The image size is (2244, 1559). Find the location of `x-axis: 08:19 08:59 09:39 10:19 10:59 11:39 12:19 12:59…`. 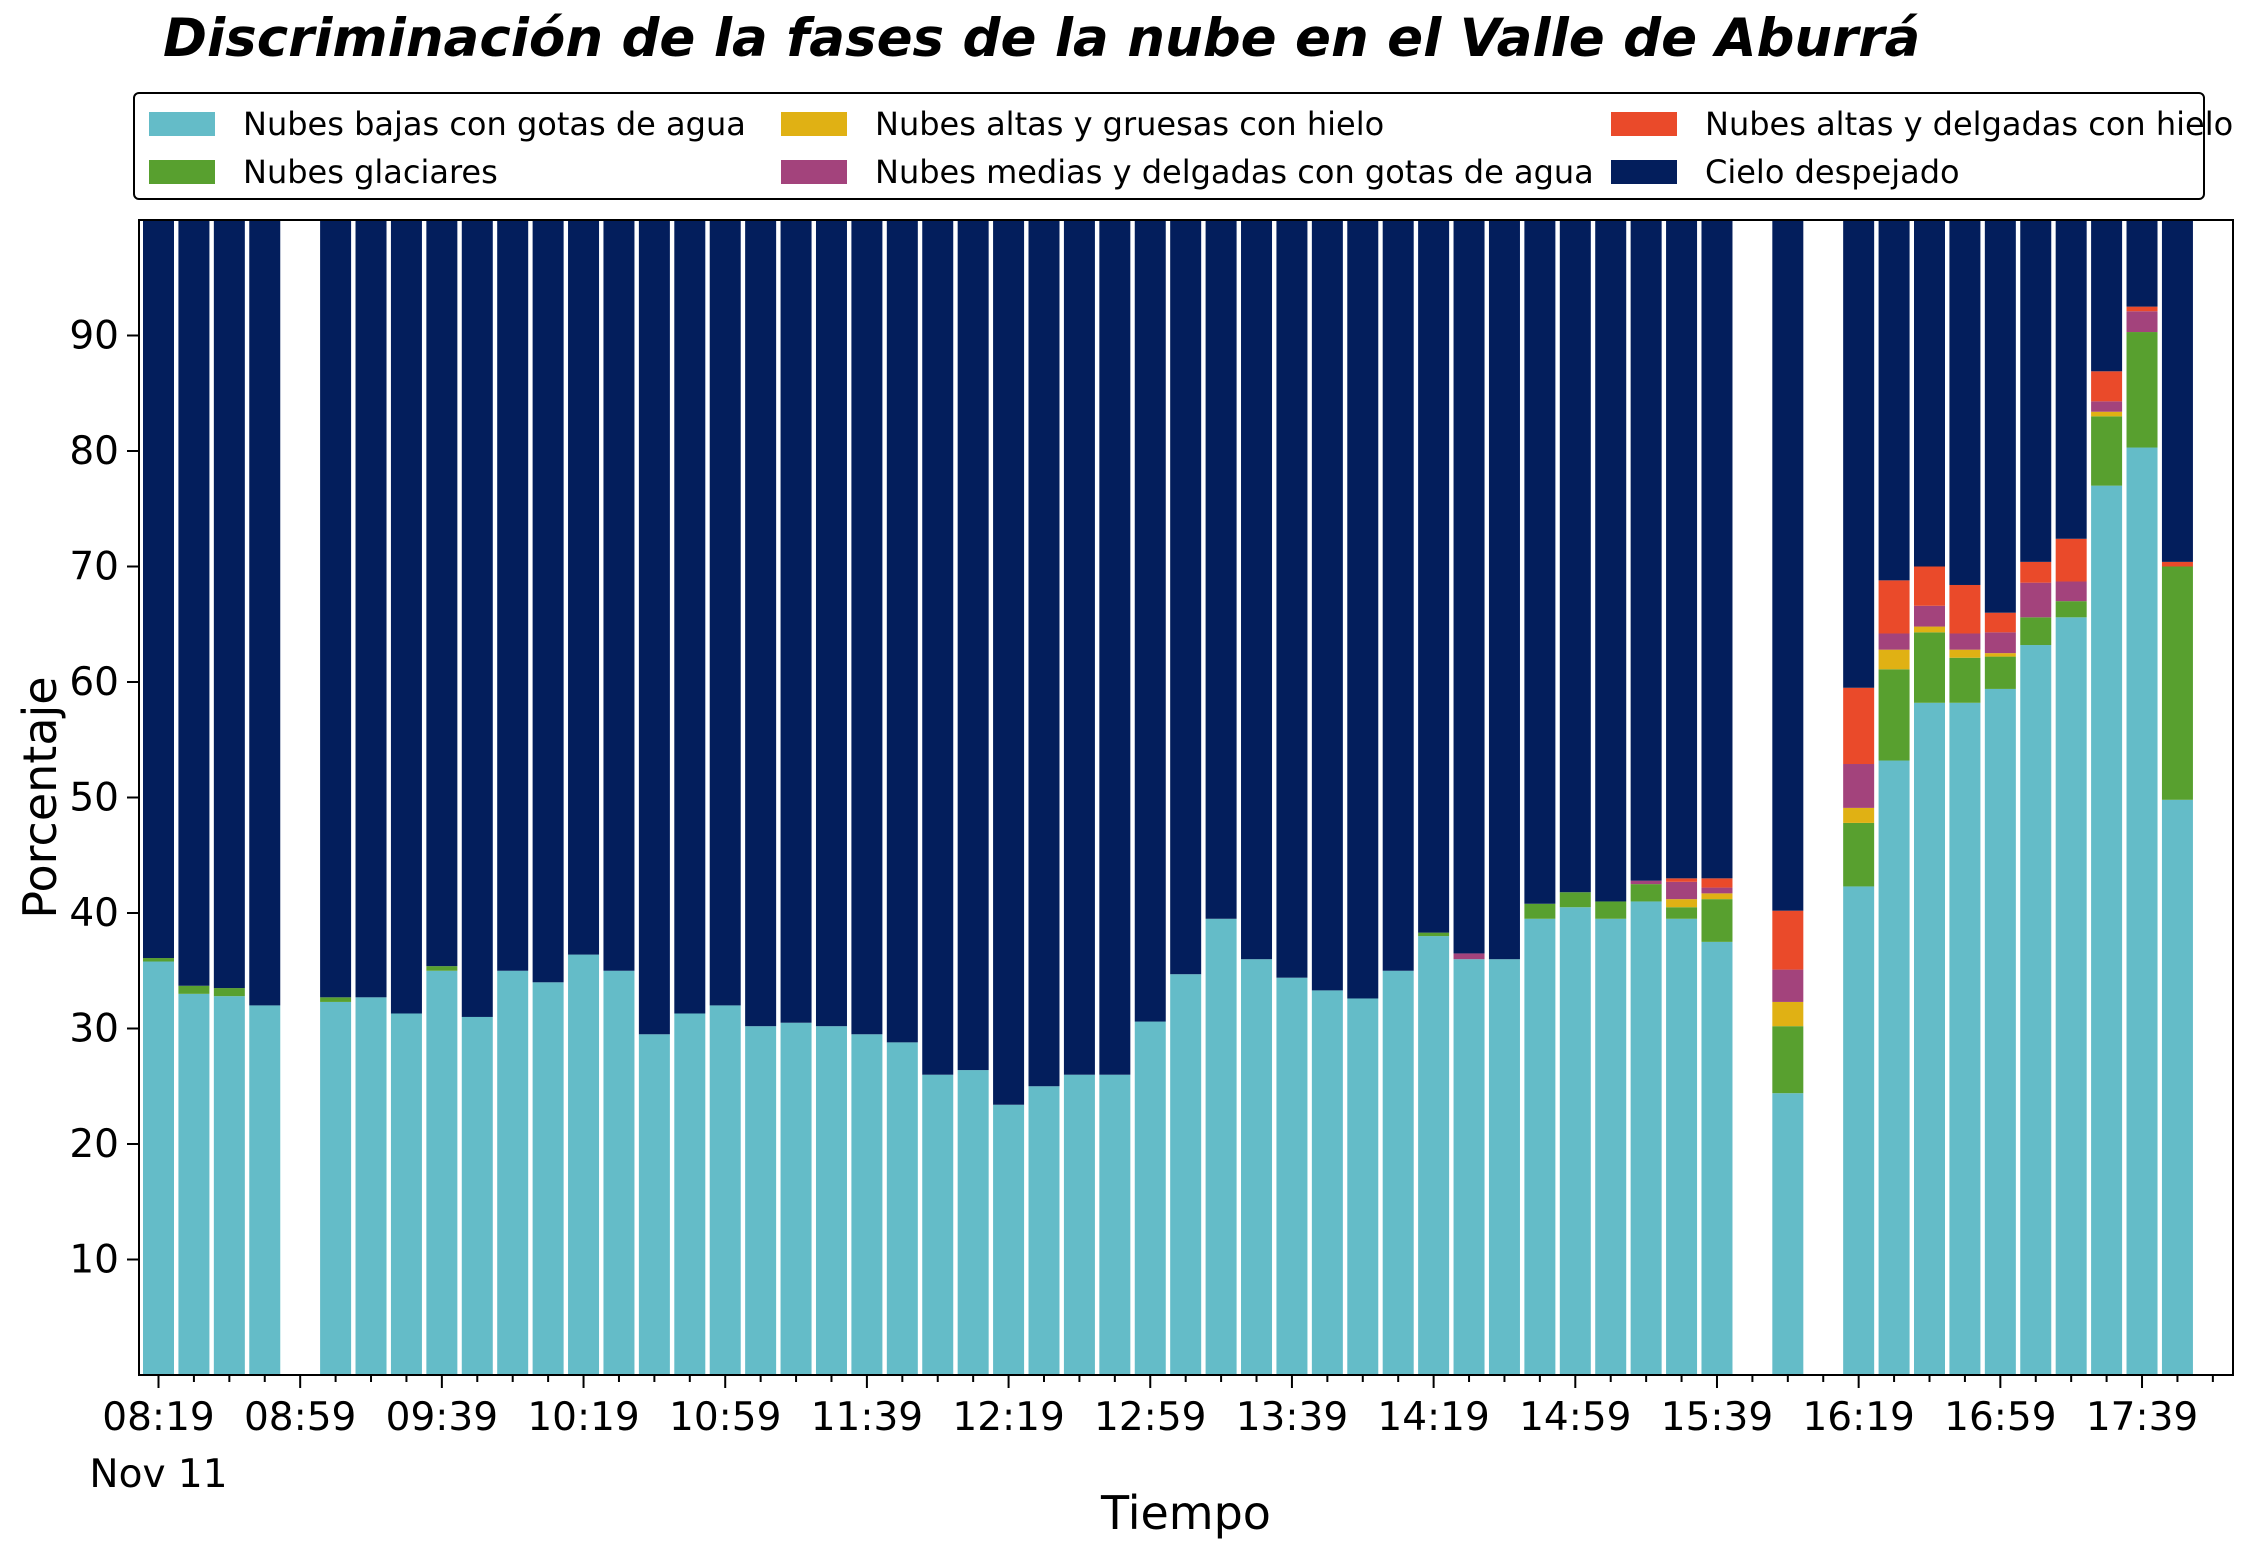

x-axis: 08:19 08:59 09:39 10:19 10:59 11:39 12:19 12:59… is located at coordinates (1158, 1407).